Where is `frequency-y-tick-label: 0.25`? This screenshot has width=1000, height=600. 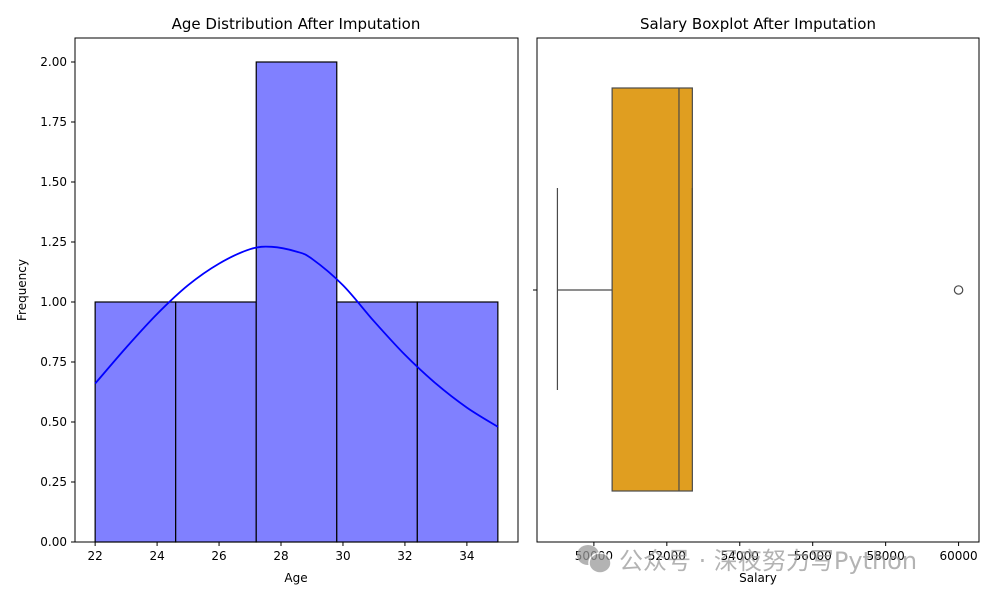
frequency-y-tick-label: 0.25 is located at coordinates (53, 482).